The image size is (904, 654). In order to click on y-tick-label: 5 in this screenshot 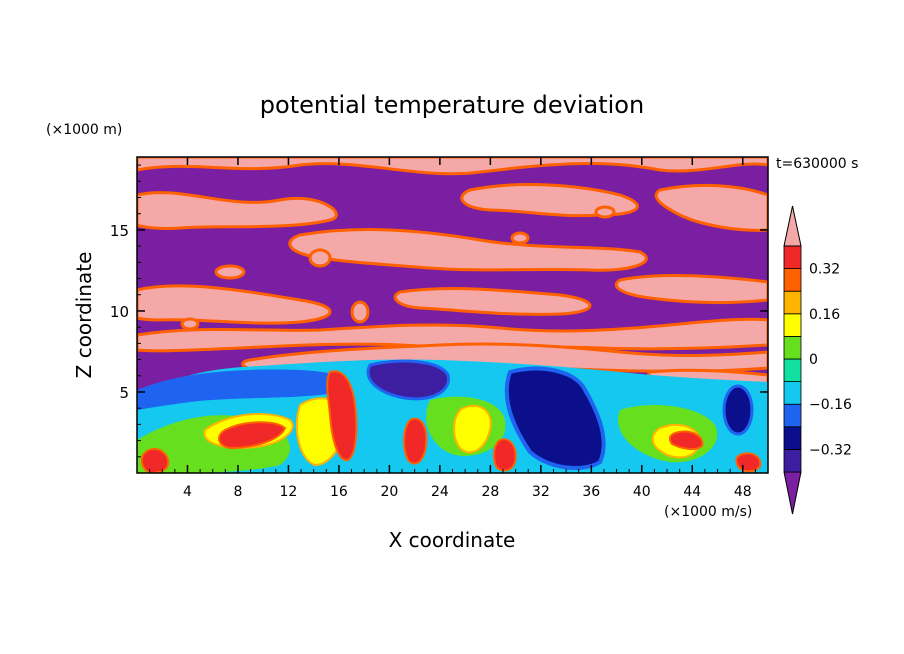, I will do `click(124, 393)`.